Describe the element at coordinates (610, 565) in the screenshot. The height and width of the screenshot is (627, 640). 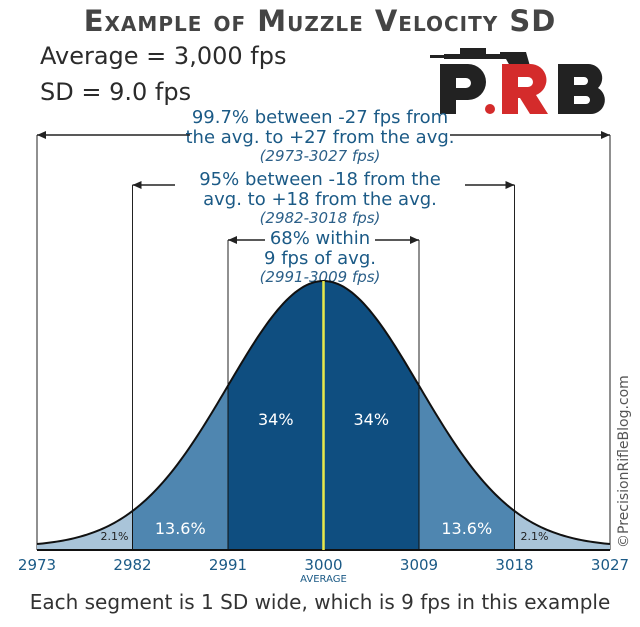
I see `x-tick-label: 3027` at that location.